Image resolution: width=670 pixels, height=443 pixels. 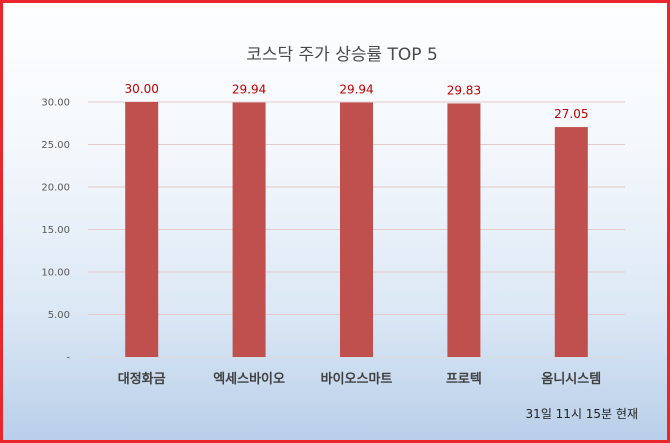 I want to click on x-tick-label: 대정화금, so click(x=142, y=379).